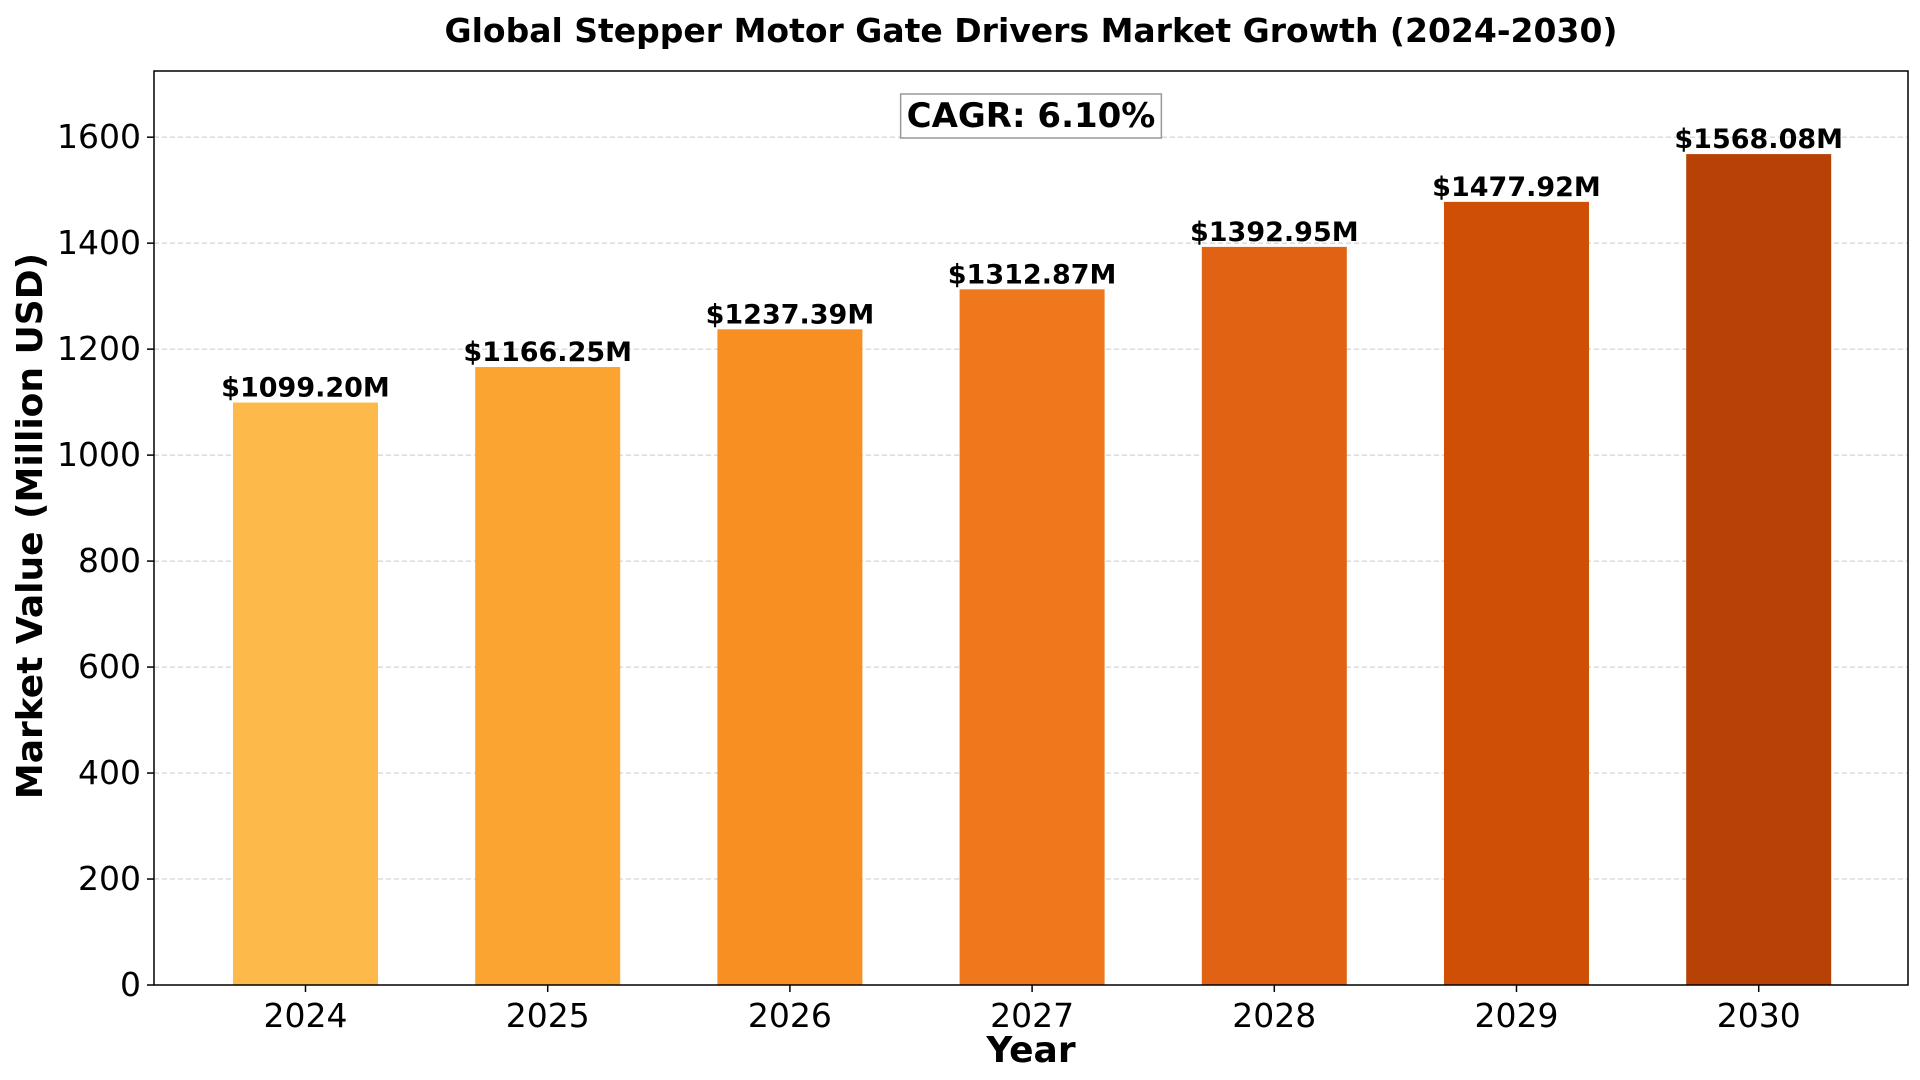  What do you see at coordinates (99, 136) in the screenshot?
I see `y-tick-label: 1600` at bounding box center [99, 136].